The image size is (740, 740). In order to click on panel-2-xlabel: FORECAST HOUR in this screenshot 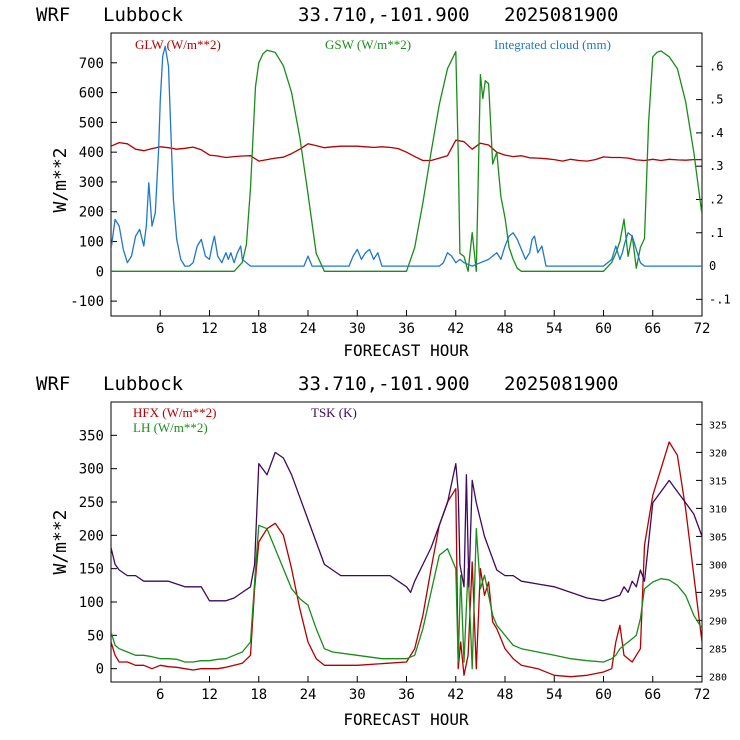, I will do `click(406, 719)`.